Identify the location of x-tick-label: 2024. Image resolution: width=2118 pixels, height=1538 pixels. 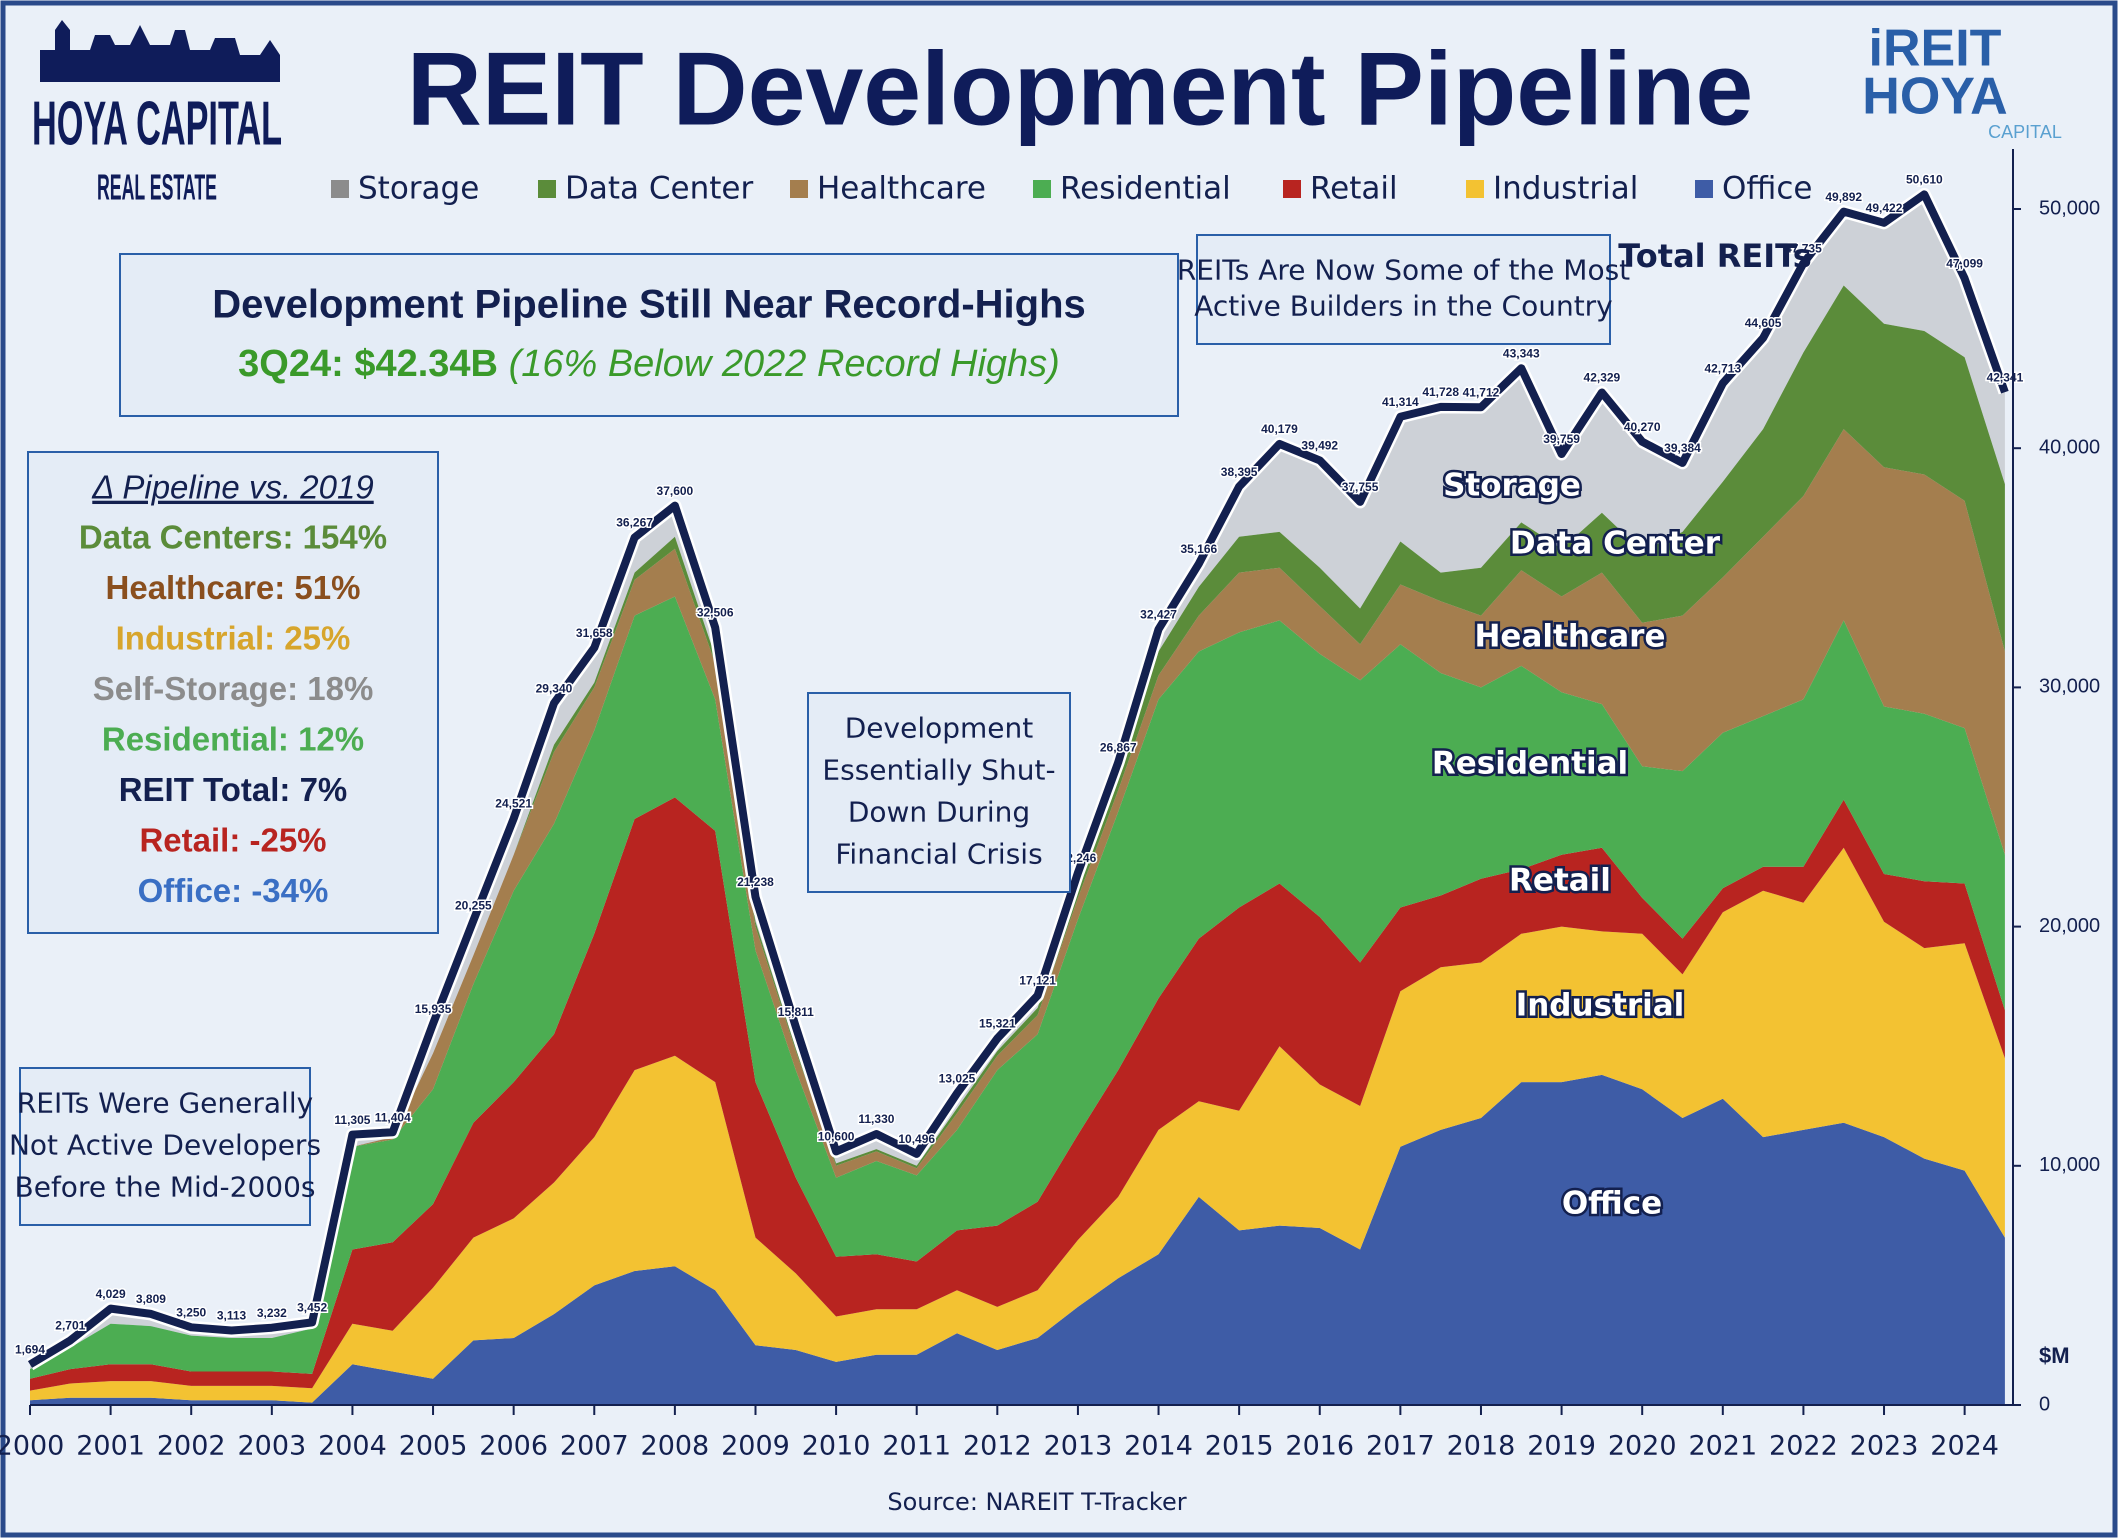
(1964, 1446).